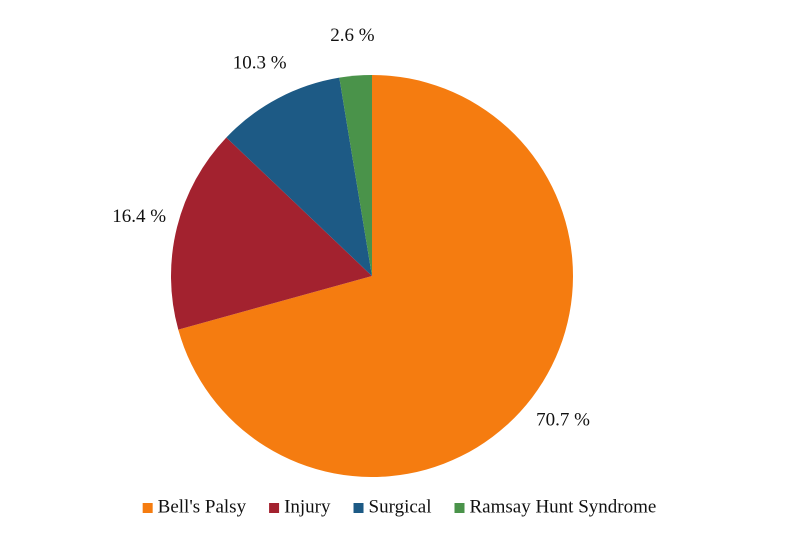 This screenshot has width=800, height=556. What do you see at coordinates (307, 506) in the screenshot?
I see `legend-label: Injury` at bounding box center [307, 506].